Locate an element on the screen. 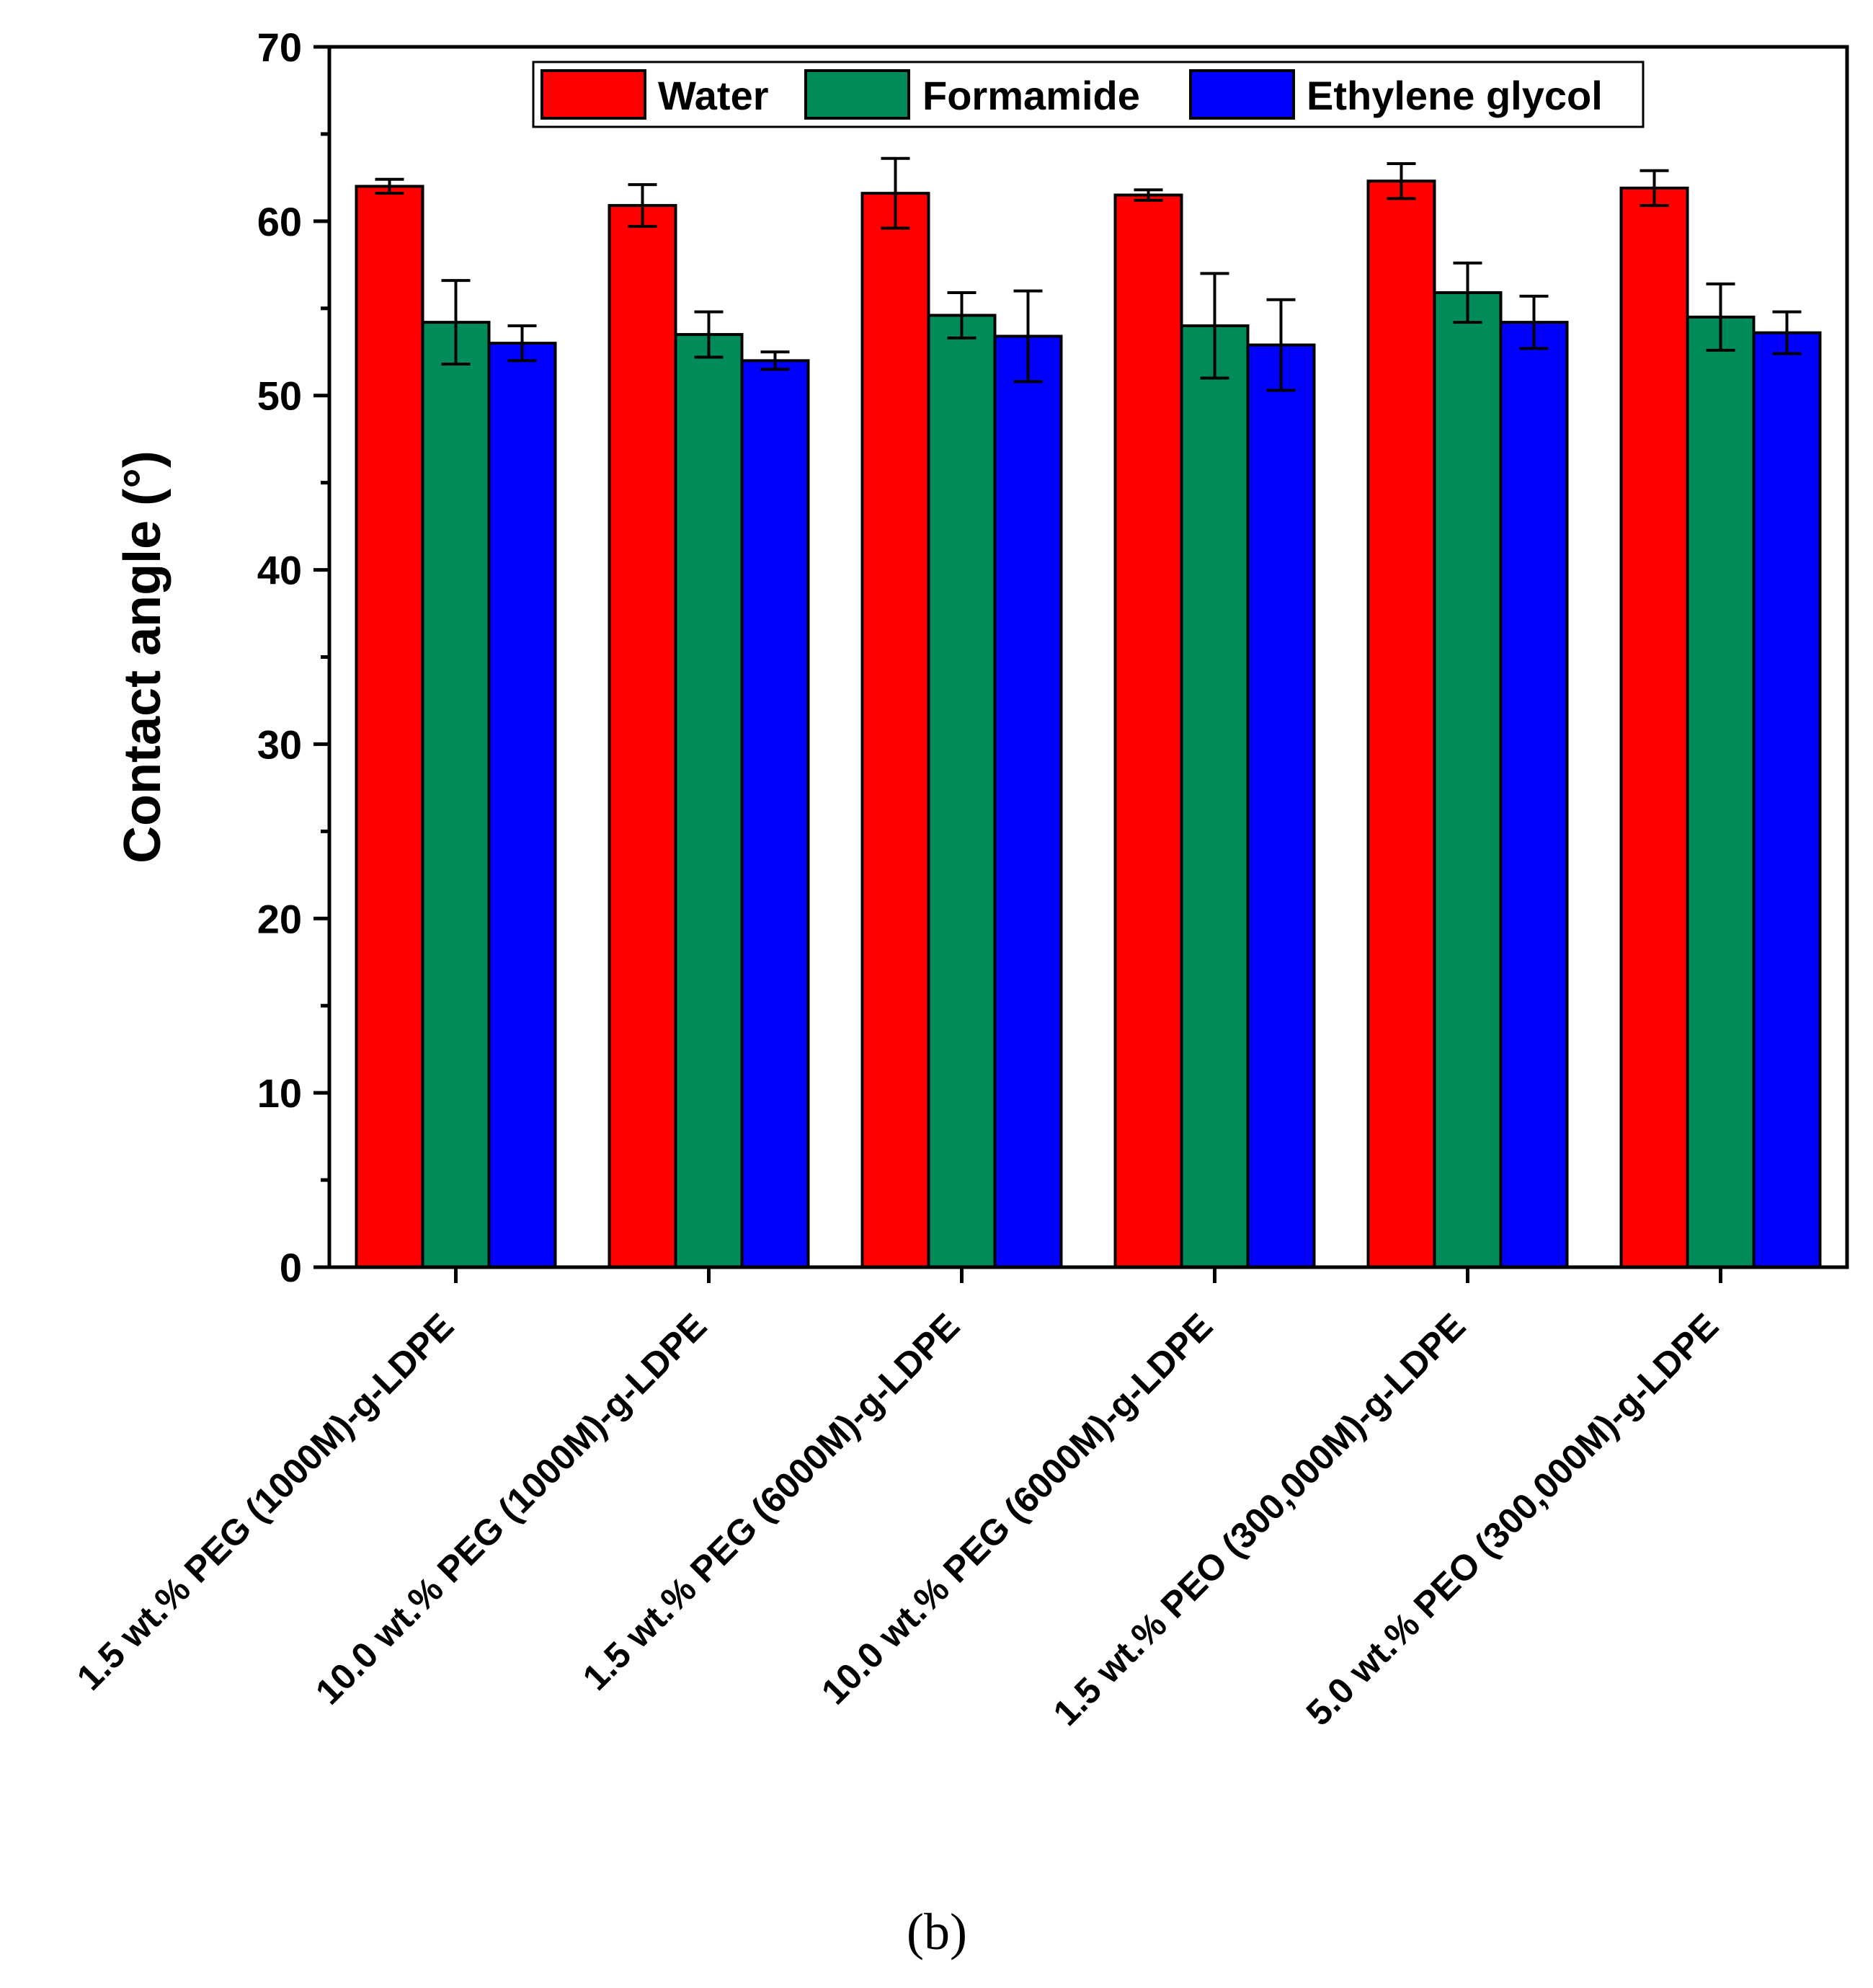  y-tick-label: 20 is located at coordinates (280, 919).